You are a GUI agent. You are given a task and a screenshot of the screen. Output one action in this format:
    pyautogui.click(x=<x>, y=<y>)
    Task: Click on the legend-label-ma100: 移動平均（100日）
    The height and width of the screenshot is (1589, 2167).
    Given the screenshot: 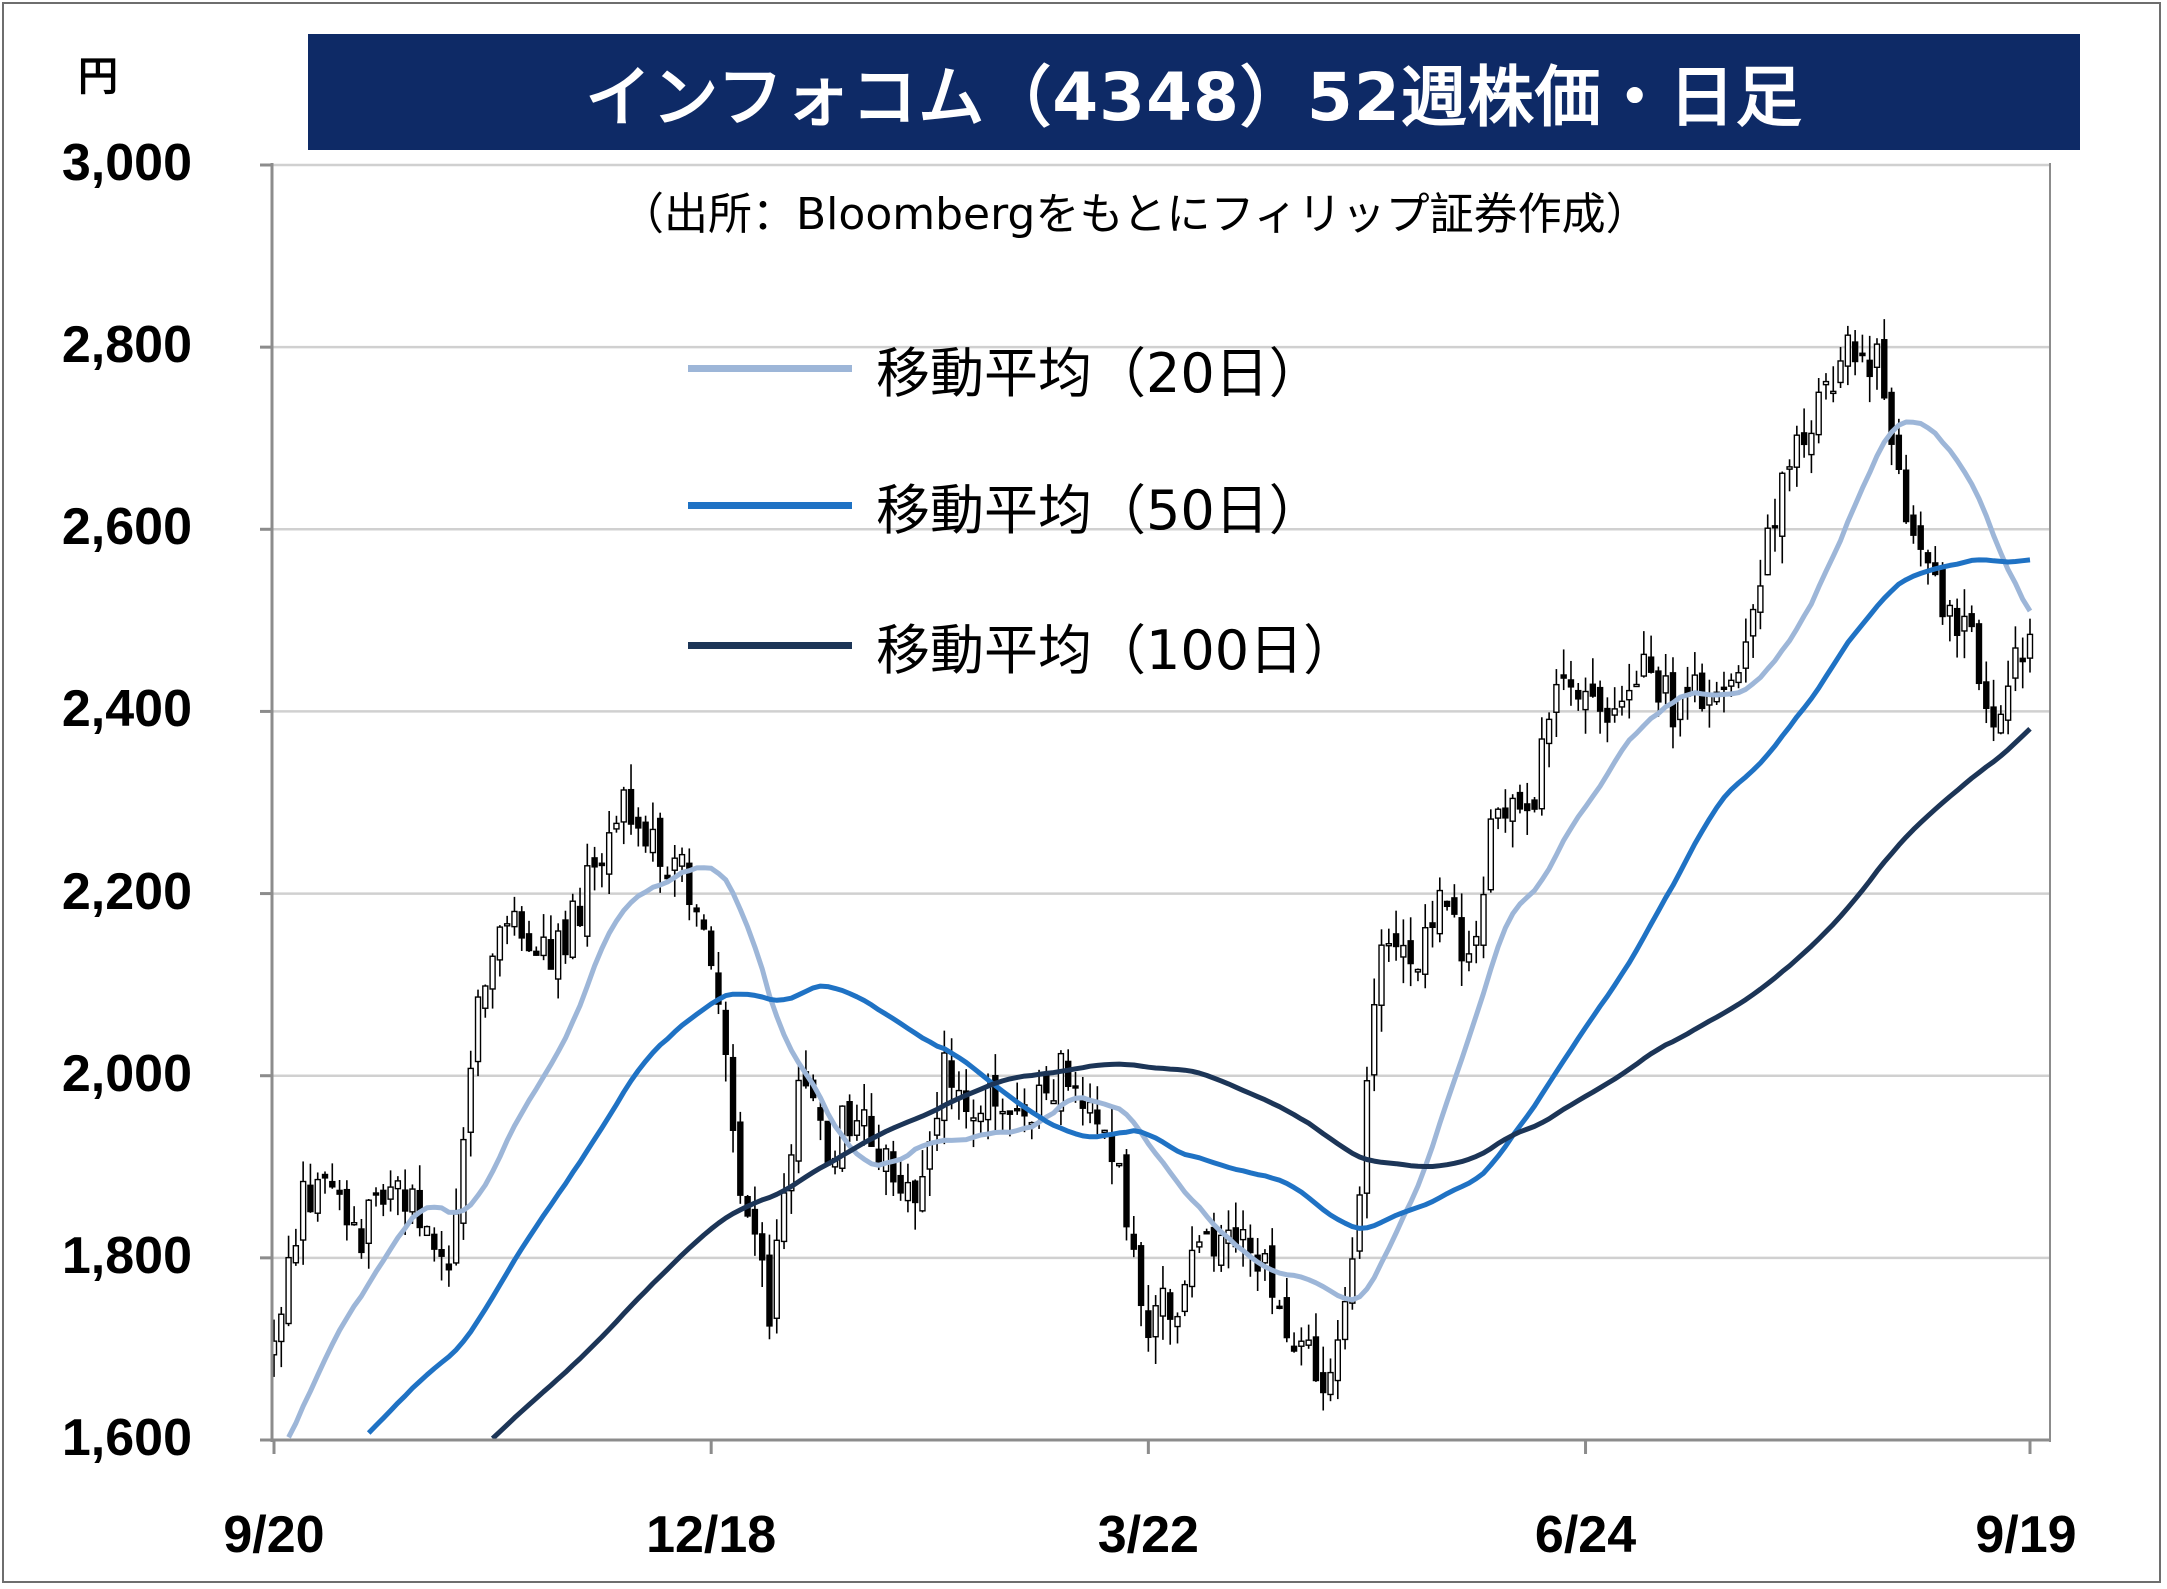 What is the action you would take?
    pyautogui.click(x=1117, y=650)
    